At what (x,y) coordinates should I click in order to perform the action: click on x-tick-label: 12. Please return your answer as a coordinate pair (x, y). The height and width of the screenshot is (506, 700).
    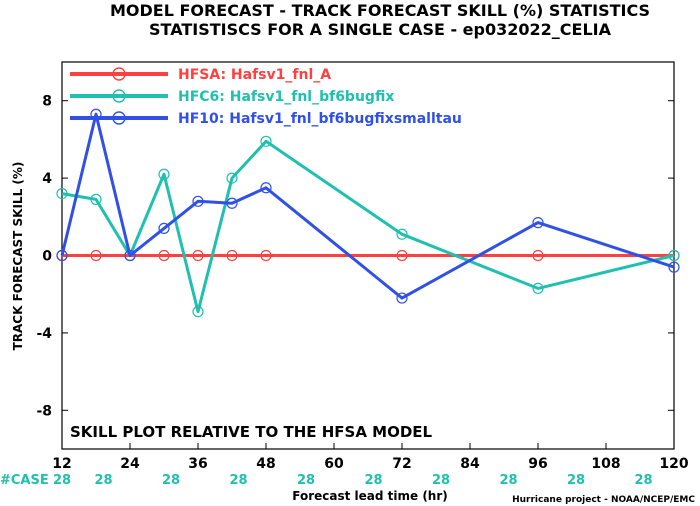
    Looking at the image, I should click on (61, 464).